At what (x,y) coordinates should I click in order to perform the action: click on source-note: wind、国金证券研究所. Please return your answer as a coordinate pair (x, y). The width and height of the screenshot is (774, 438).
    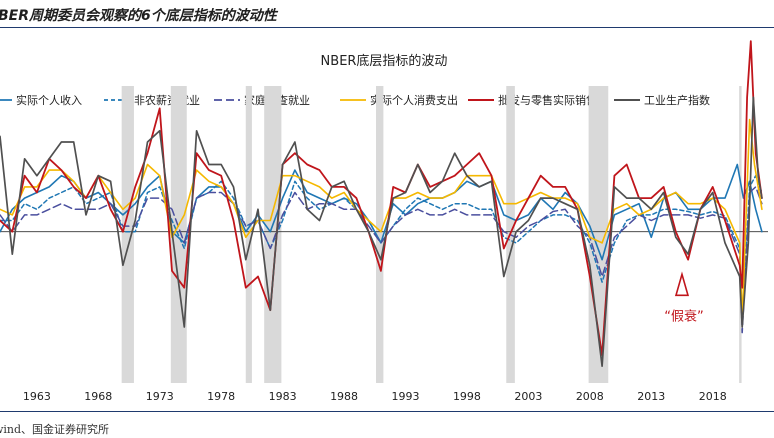
    Looking at the image, I should click on (55, 429).